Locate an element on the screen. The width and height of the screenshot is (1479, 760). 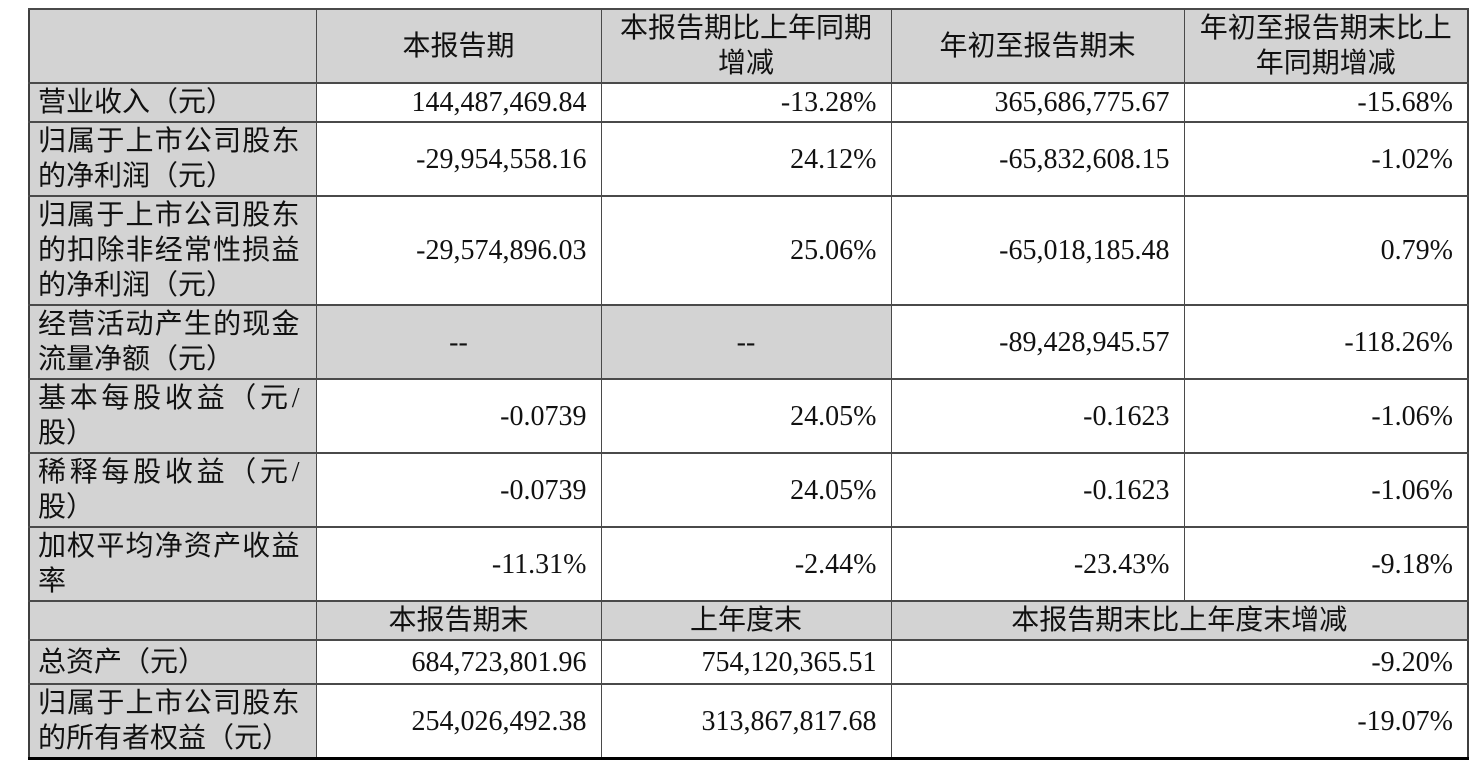
table-header-row: 本报告期 本报告期比上年同期增减 年初至报告期末 年初至报告期末比上年同期增减 is located at coordinates (748, 46).